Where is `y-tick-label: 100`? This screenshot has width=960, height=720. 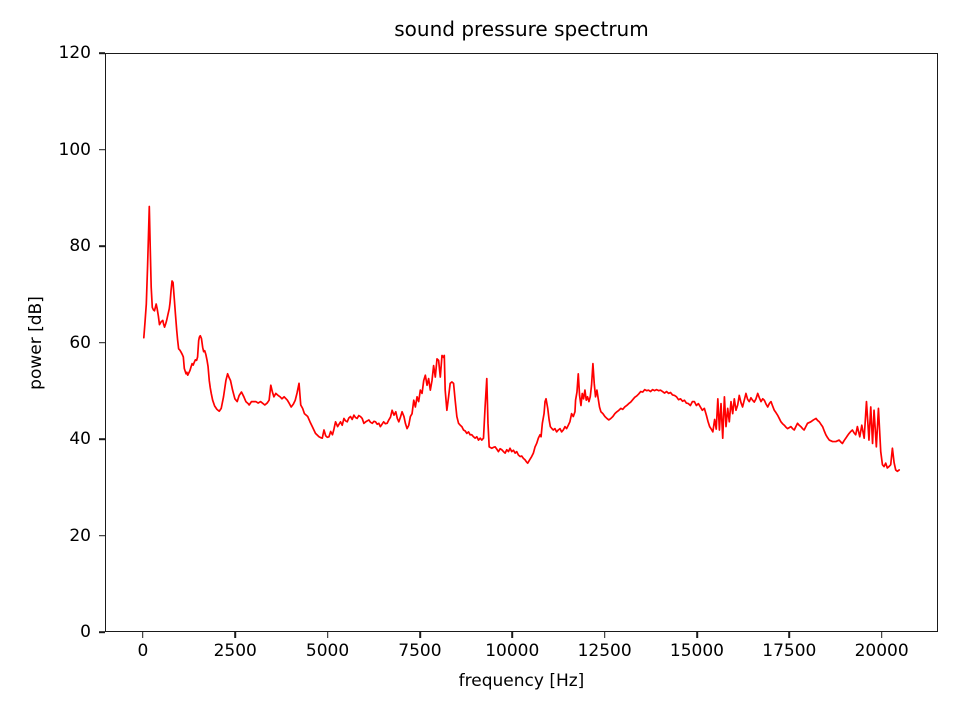
y-tick-label: 100 is located at coordinates (74, 149).